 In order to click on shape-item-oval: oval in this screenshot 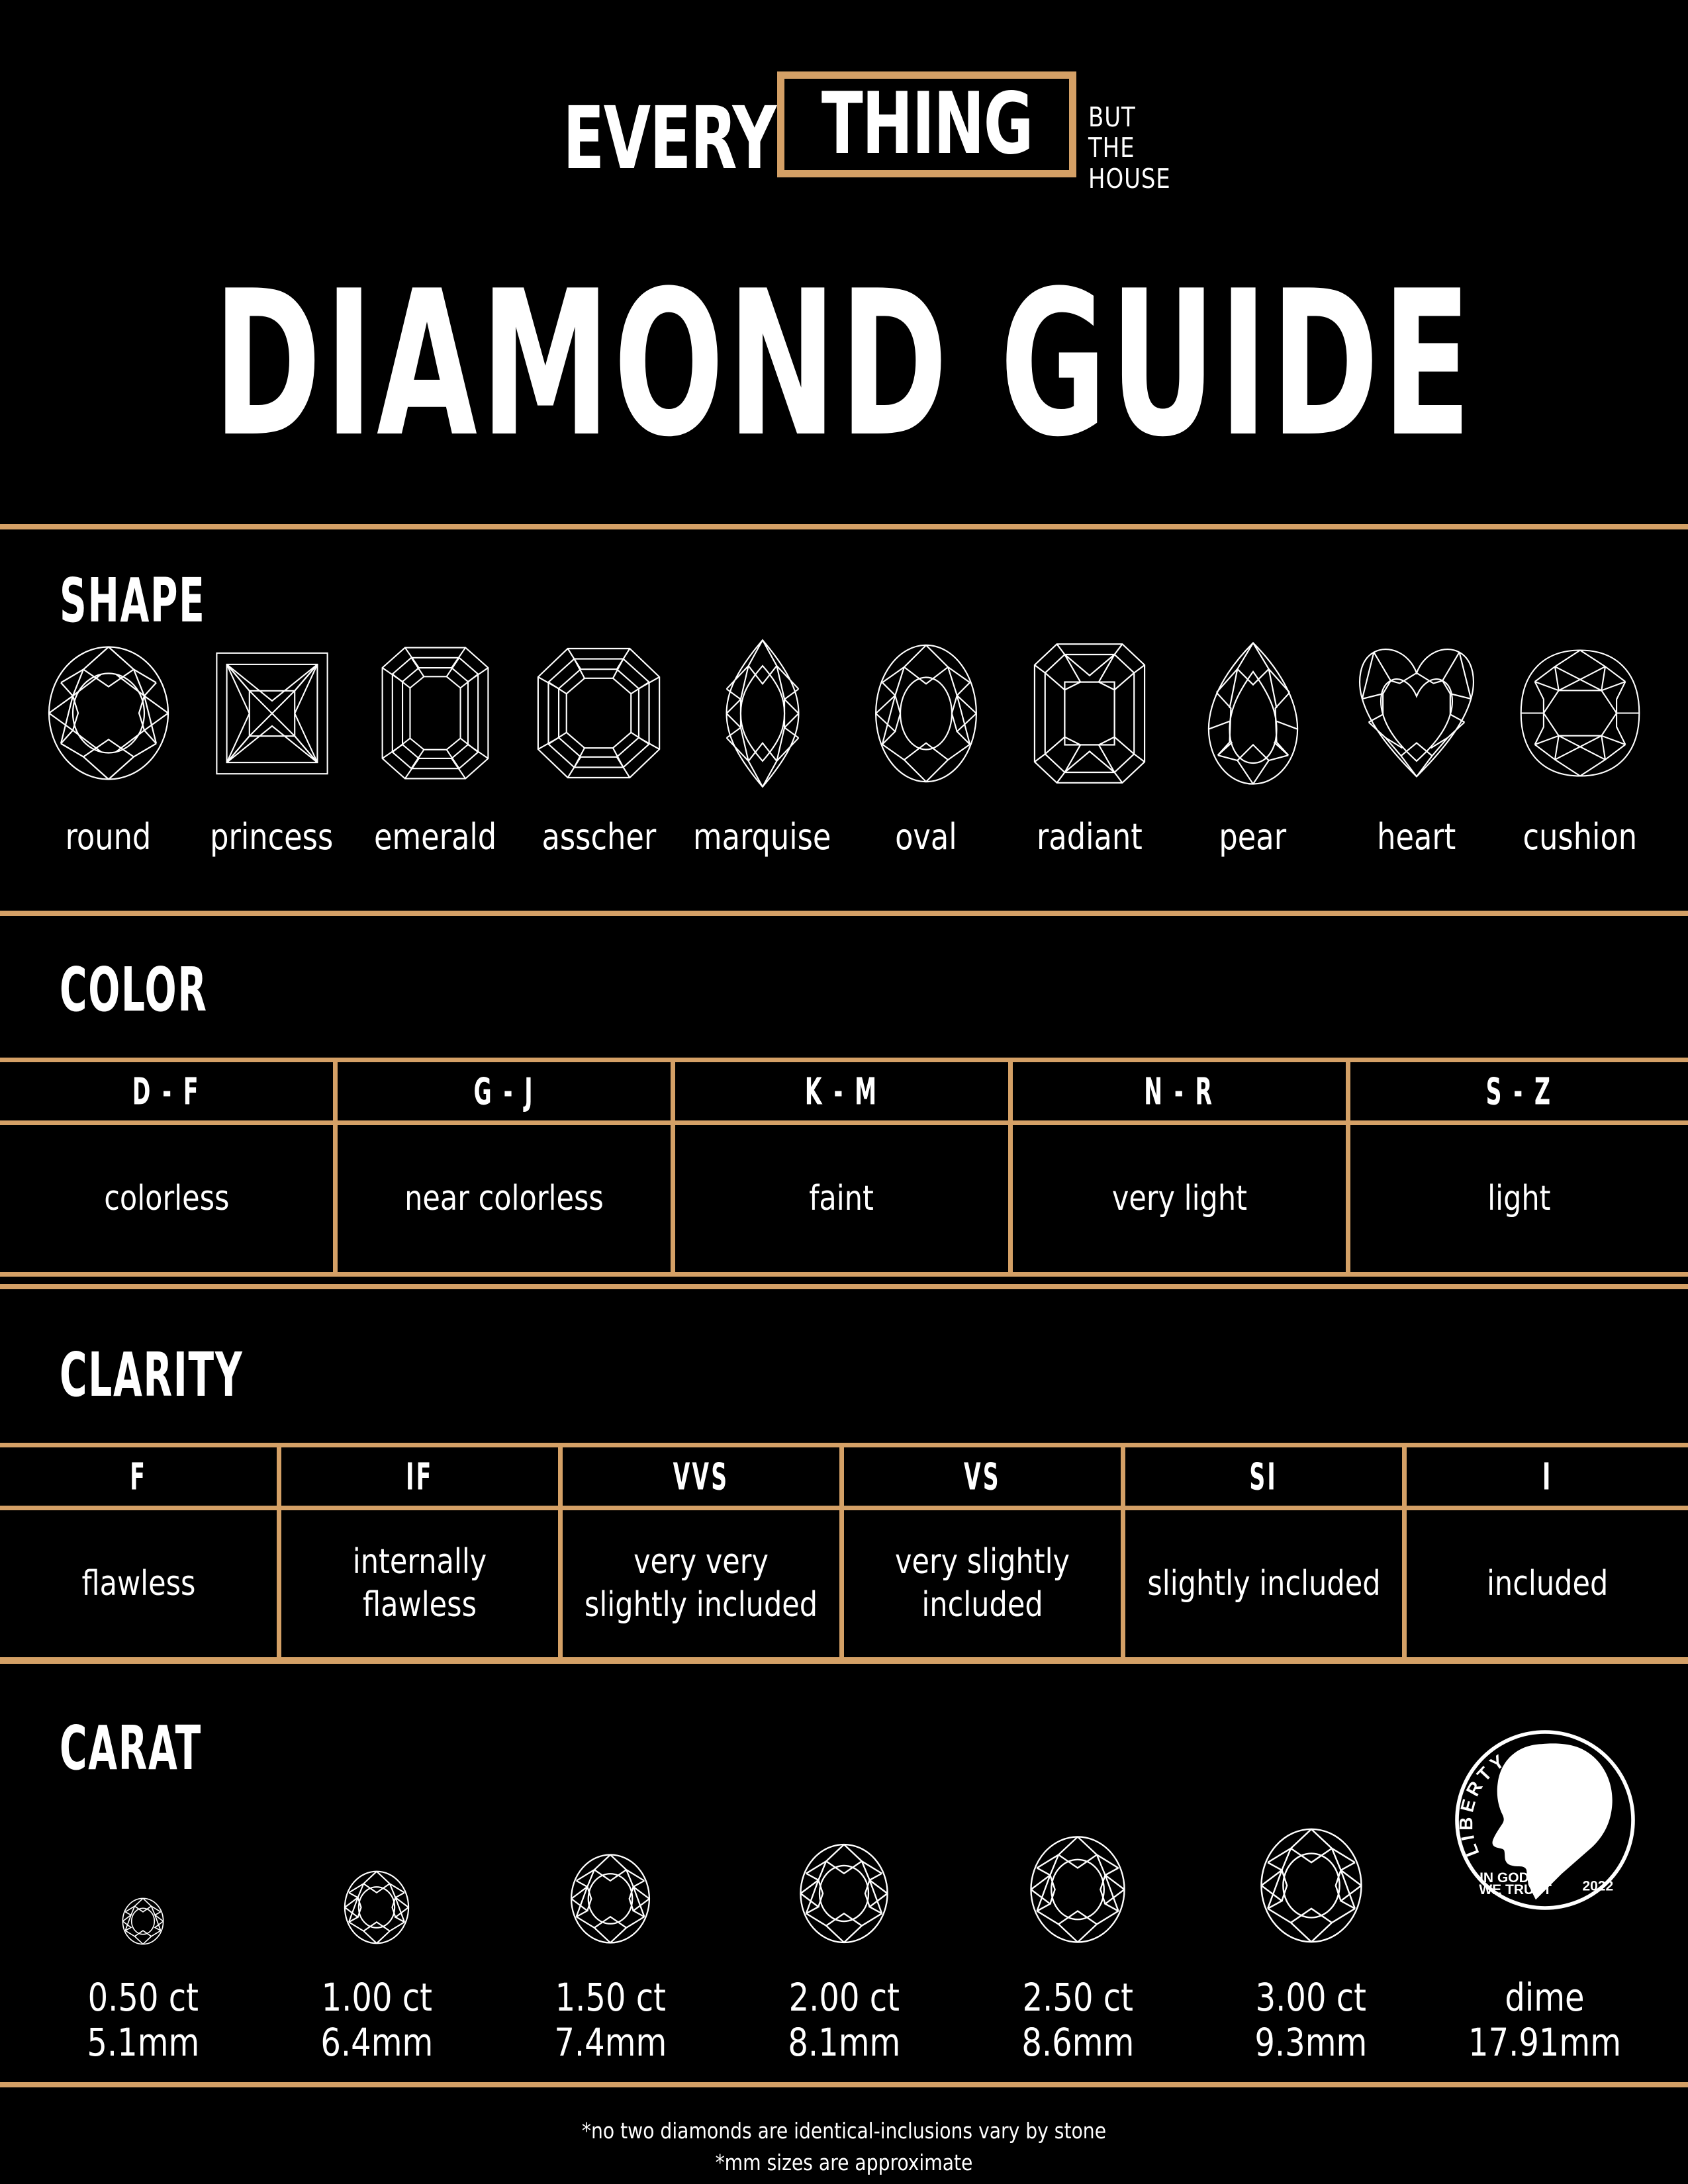, I will do `click(926, 747)`.